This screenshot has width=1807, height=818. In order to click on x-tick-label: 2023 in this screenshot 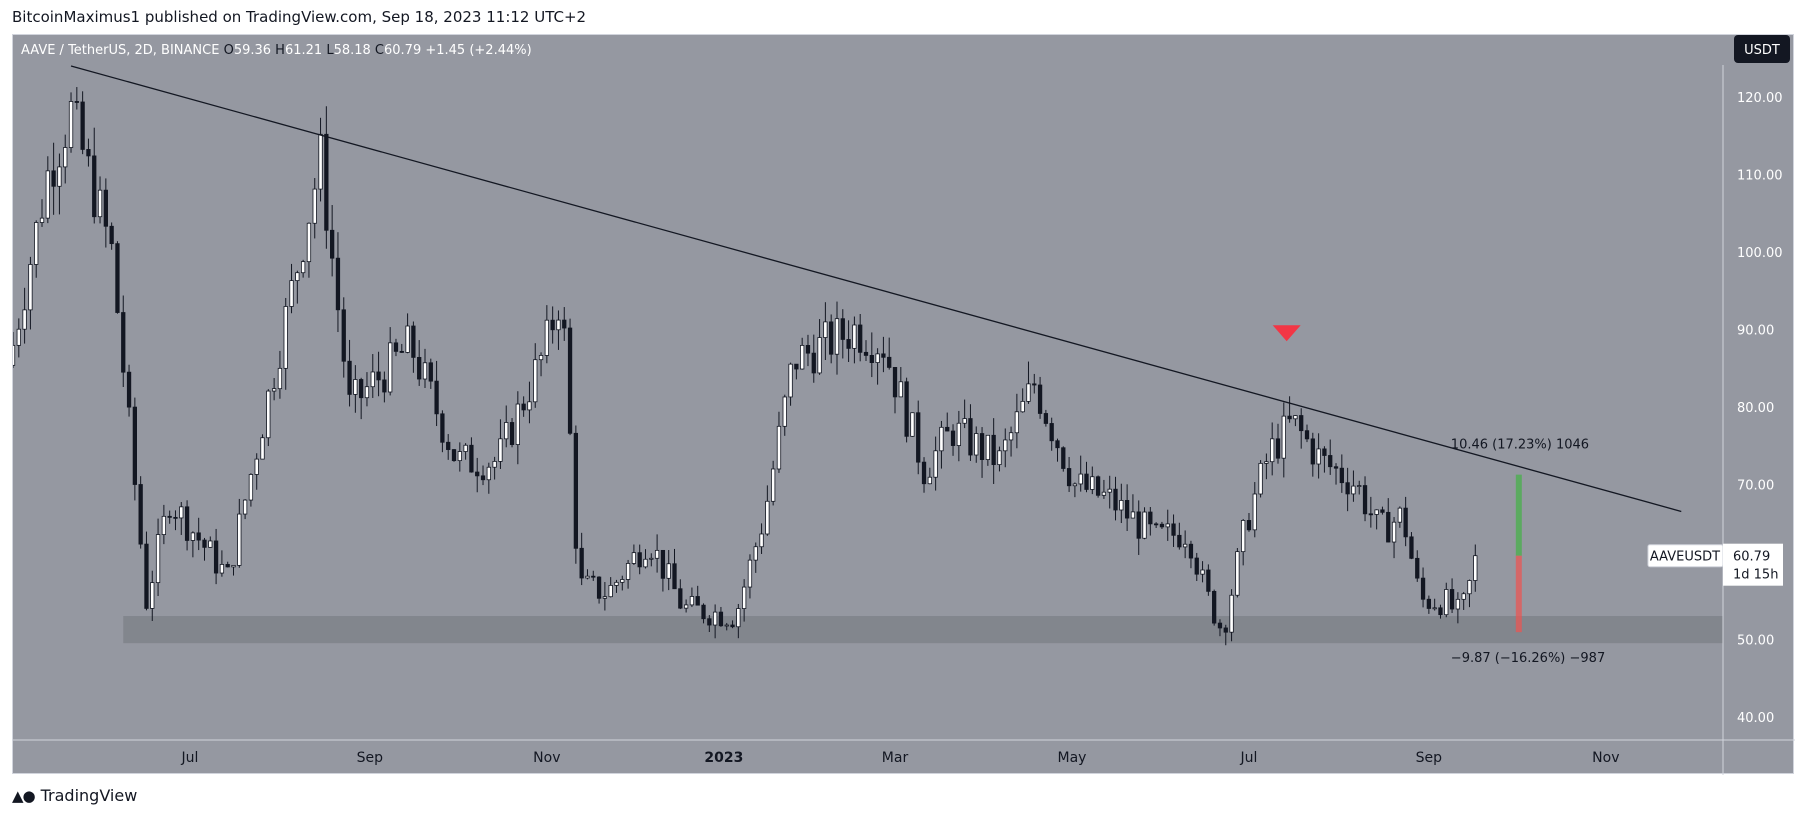, I will do `click(723, 758)`.